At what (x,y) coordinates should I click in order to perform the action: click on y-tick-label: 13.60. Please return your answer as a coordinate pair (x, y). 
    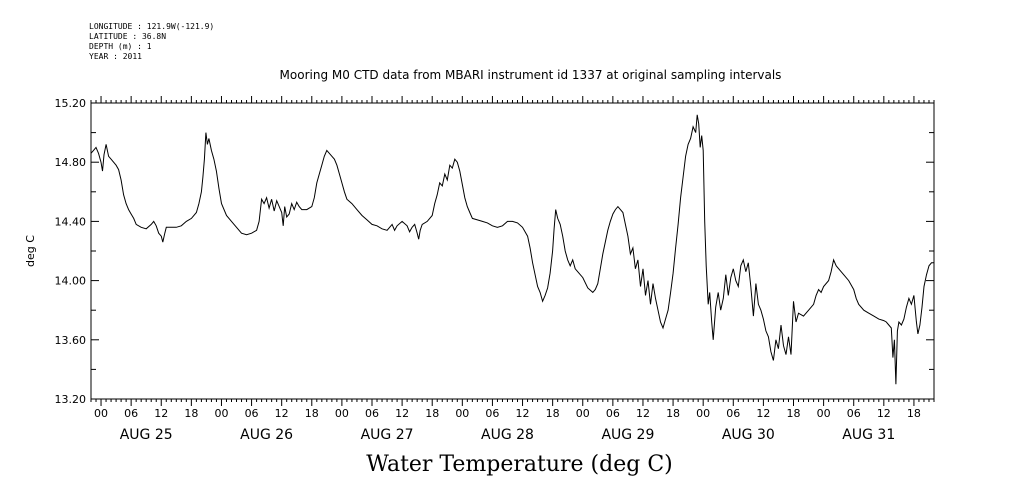
    Looking at the image, I should click on (71, 340).